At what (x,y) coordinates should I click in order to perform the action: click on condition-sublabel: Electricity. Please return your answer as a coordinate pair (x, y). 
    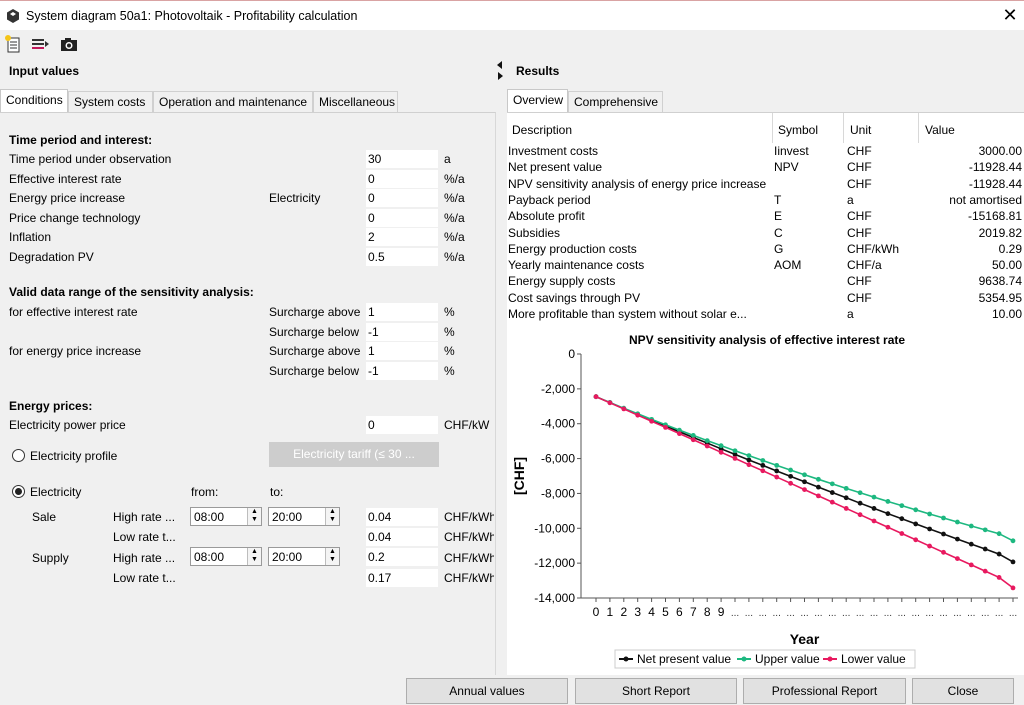
    Looking at the image, I should click on (295, 198).